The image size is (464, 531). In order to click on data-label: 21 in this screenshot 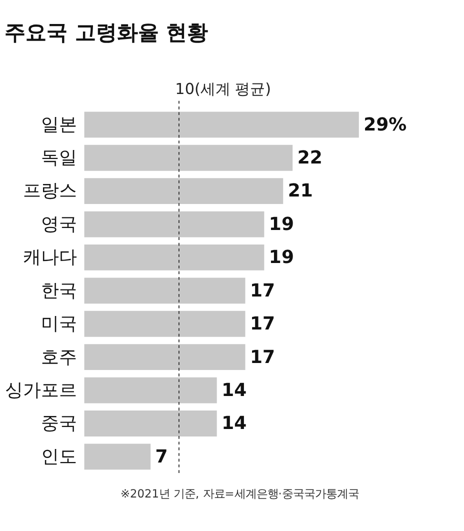, I will do `click(300, 191)`.